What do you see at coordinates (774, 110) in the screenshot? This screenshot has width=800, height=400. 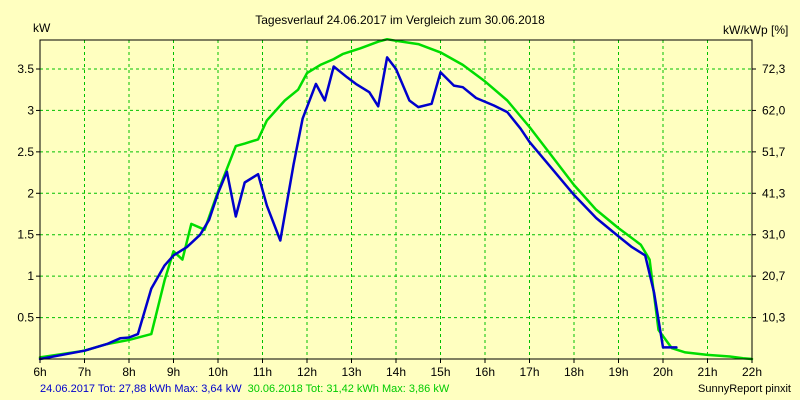 I see `y-tick-label-right: 62,0` at bounding box center [774, 110].